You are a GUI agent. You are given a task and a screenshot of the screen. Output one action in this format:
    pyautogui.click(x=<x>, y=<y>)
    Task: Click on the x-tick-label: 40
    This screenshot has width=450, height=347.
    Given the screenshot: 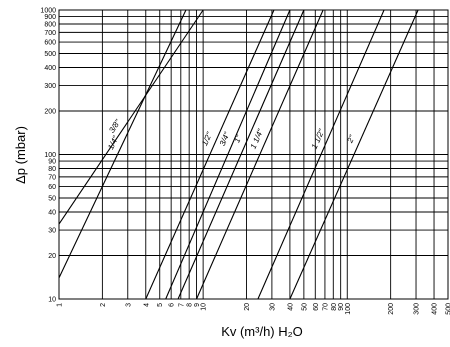 What is the action you would take?
    pyautogui.click(x=290, y=307)
    